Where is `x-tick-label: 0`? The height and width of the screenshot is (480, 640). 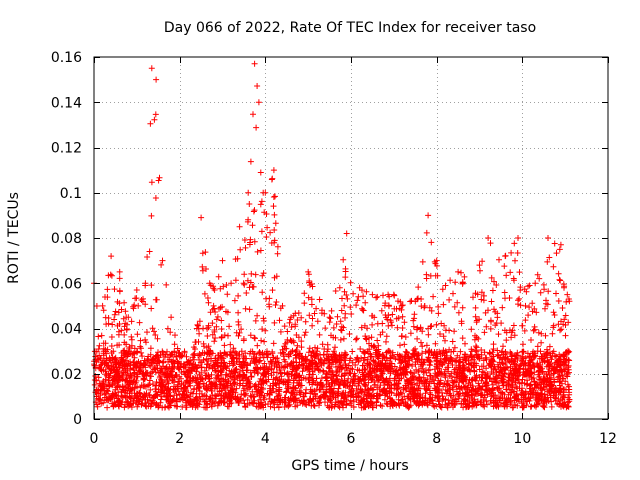 x-tick-label: 0 is located at coordinates (94, 439).